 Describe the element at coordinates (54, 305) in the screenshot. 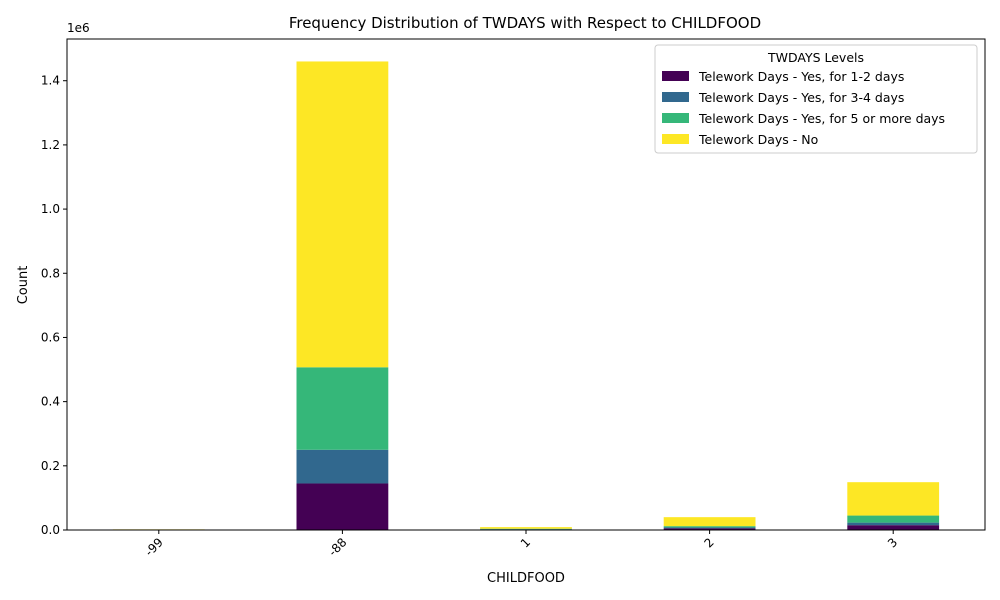

I see `y-axis-ticks: 0.0 0.2 0.4 0.6 0.8 1.0 1.2 1.4` at that location.